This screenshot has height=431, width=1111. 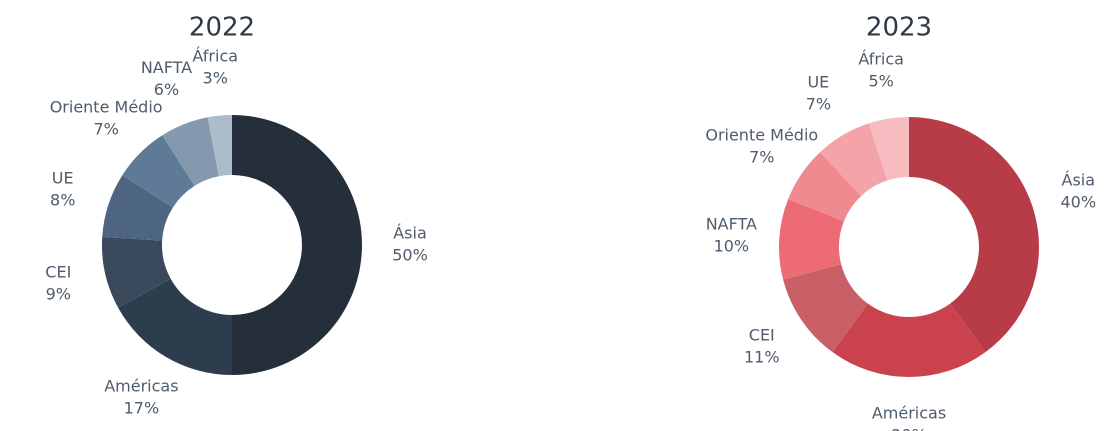 I want to click on slice-value-label: 50%, so click(x=410, y=255).